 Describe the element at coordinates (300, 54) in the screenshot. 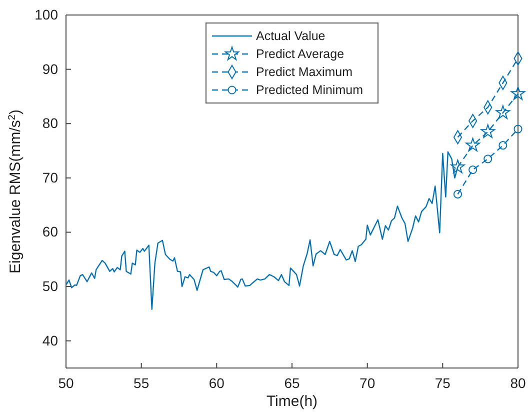

I see `legend-label: Predict Average` at that location.